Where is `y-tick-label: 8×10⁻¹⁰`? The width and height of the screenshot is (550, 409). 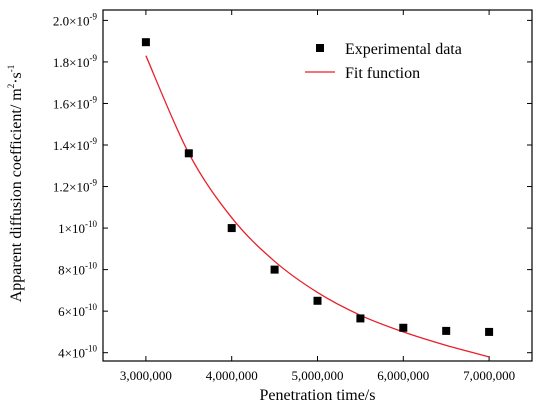 y-tick-label: 8×10⁻¹⁰ is located at coordinates (77, 269).